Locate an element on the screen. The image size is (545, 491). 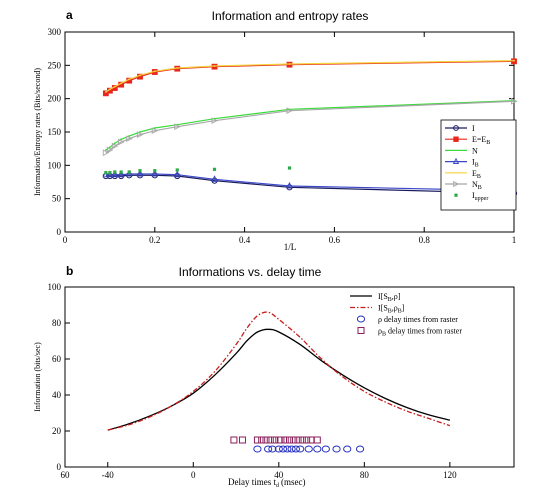
panel-a-title: Information and entropy rates is located at coordinates (290, 16).